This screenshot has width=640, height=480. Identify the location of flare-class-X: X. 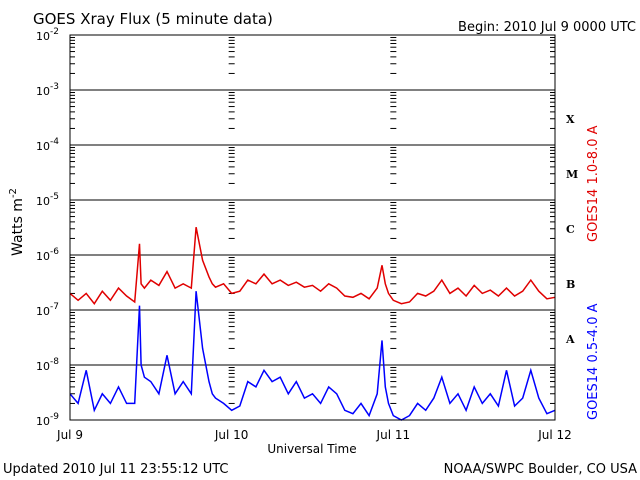
(570, 119).